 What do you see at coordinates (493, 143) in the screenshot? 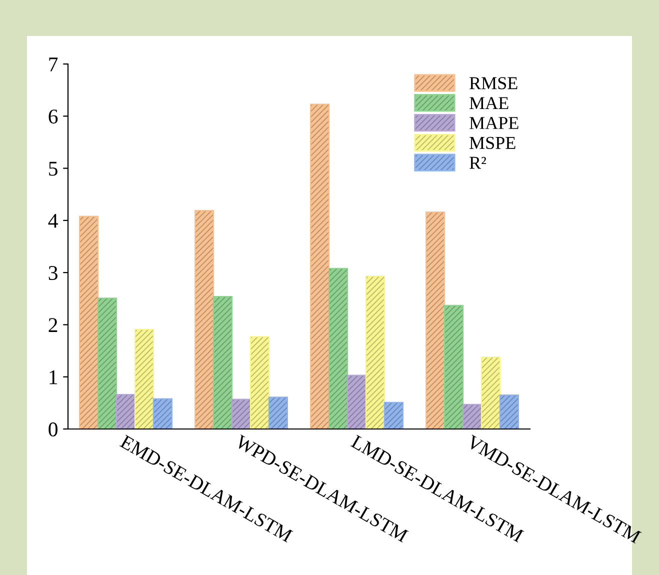
I see `legend-label: MSPE` at bounding box center [493, 143].